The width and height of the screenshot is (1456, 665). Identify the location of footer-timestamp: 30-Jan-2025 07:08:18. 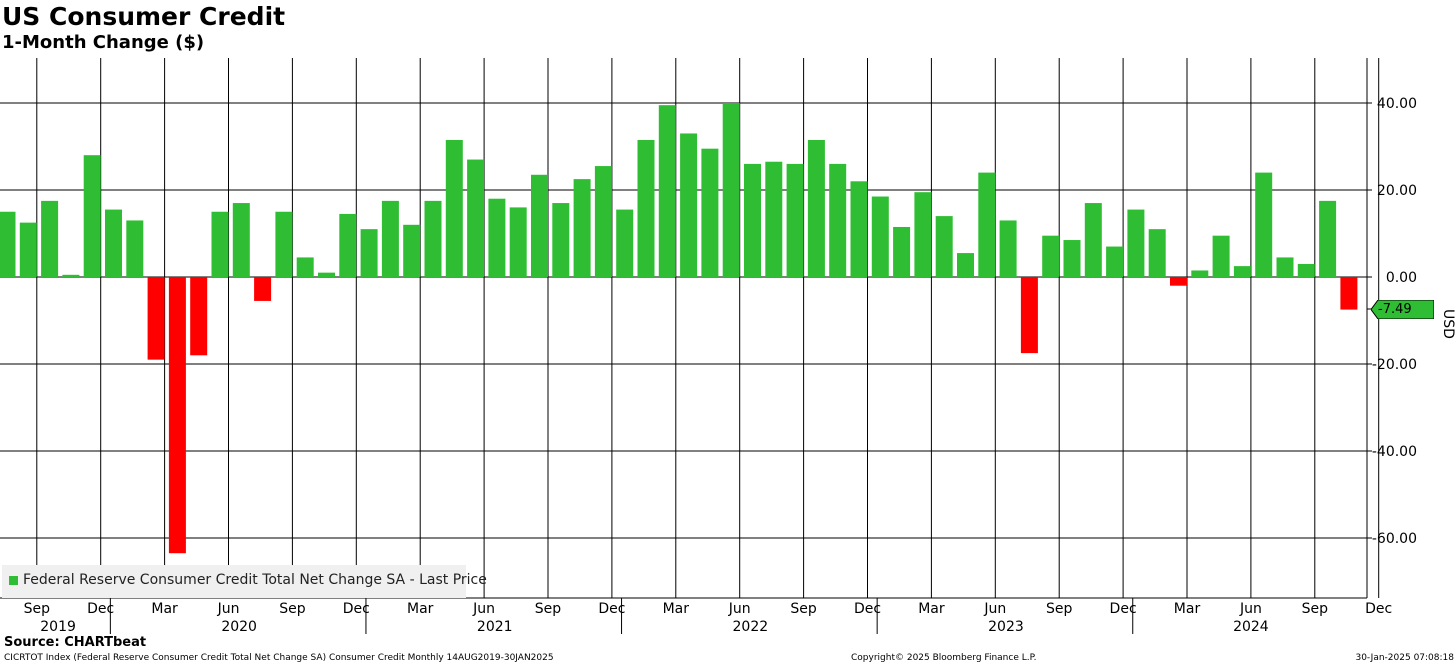
(1404, 658).